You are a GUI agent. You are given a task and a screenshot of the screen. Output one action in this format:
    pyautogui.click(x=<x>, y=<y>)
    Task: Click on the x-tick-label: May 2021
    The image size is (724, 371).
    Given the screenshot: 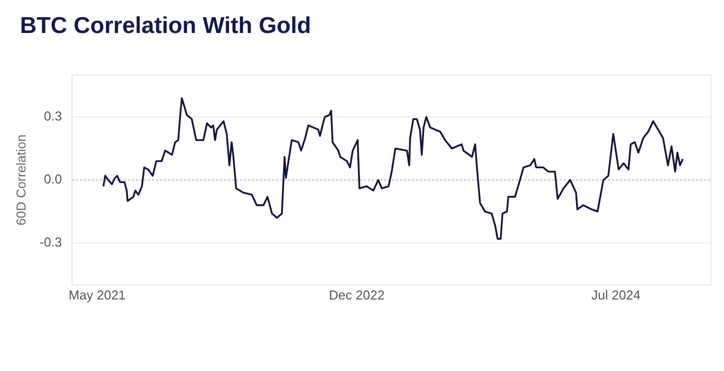 What is the action you would take?
    pyautogui.click(x=97, y=294)
    